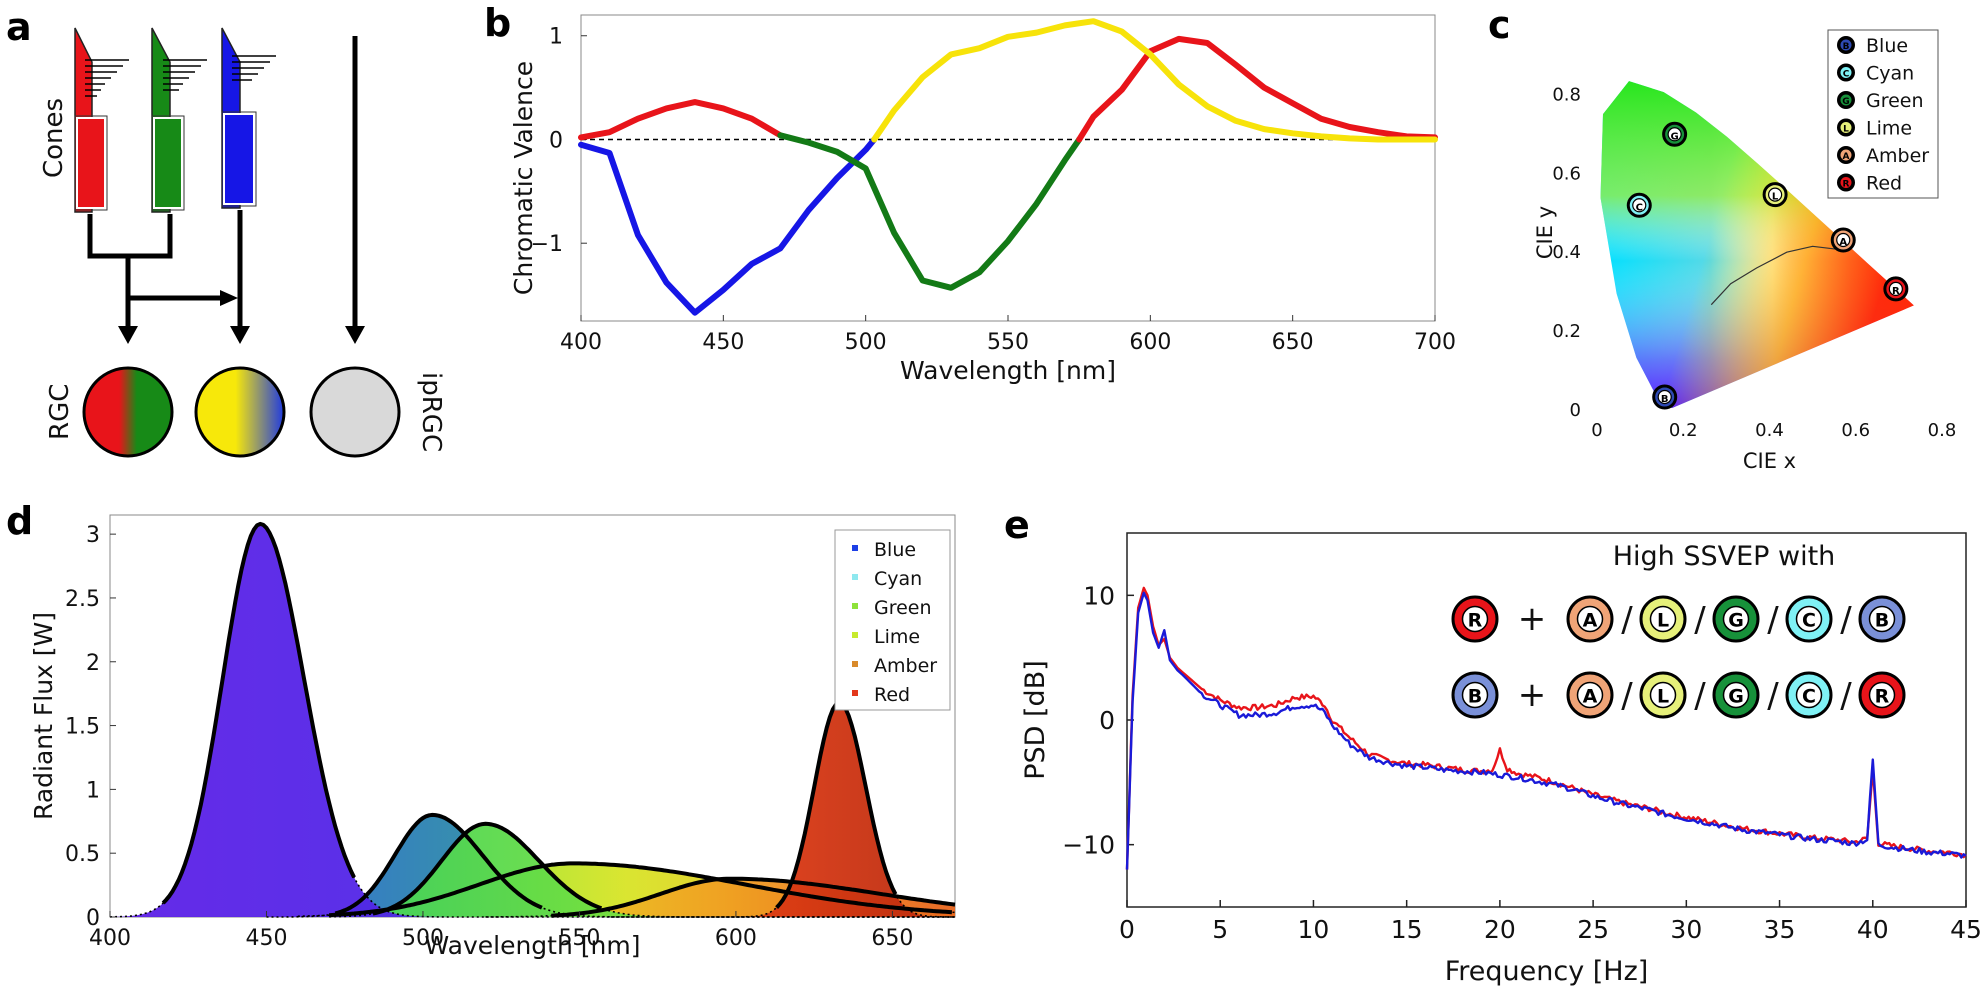  Describe the element at coordinates (1500, 929) in the screenshot. I see `x-tick-label: 20` at that location.